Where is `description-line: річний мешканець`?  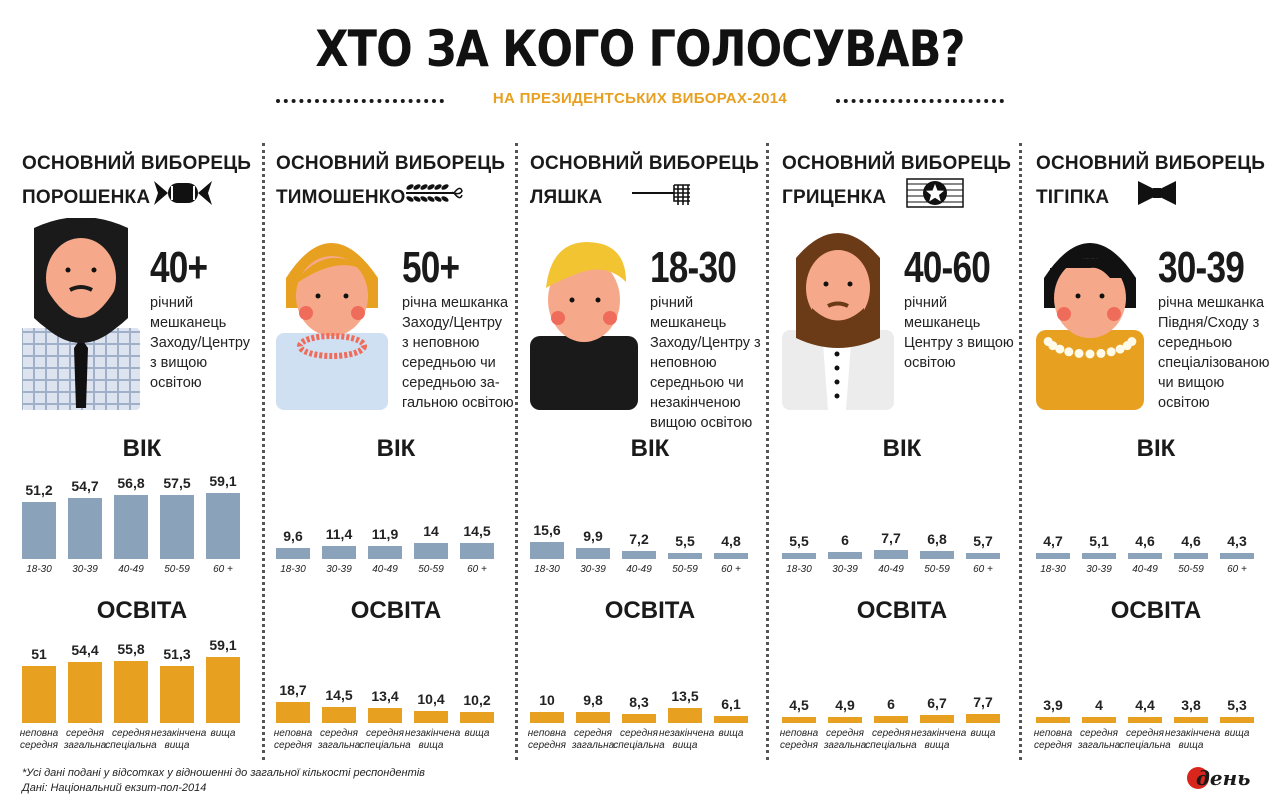 description-line: річний мешканець is located at coordinates (942, 313).